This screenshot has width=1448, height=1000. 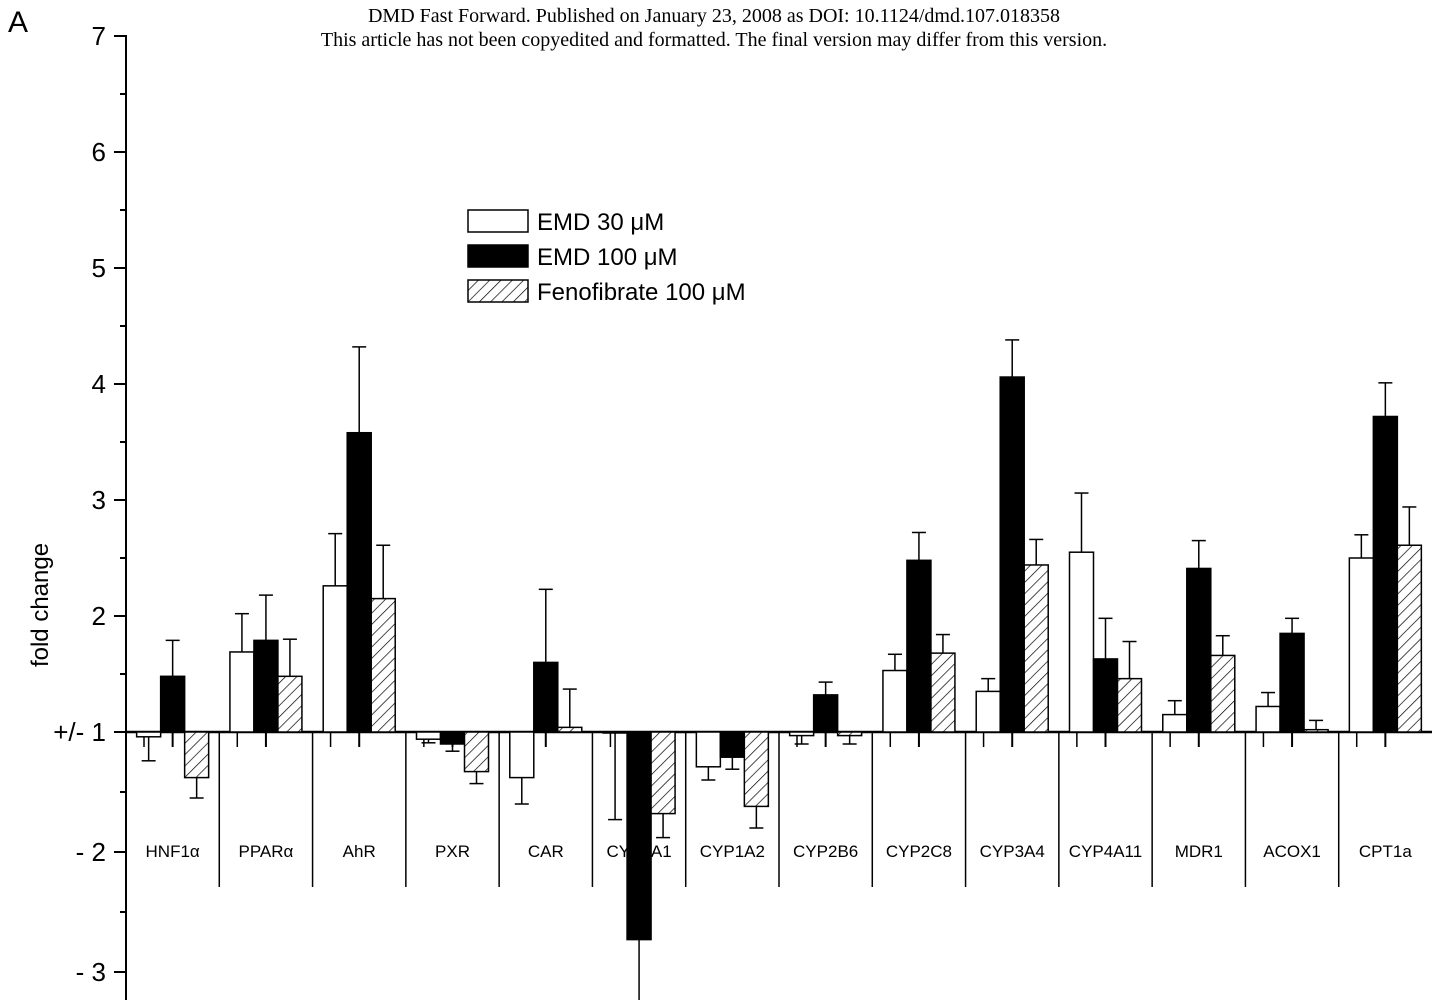 I want to click on legend-label: Fenofibrate 100 μM, so click(x=641, y=292).